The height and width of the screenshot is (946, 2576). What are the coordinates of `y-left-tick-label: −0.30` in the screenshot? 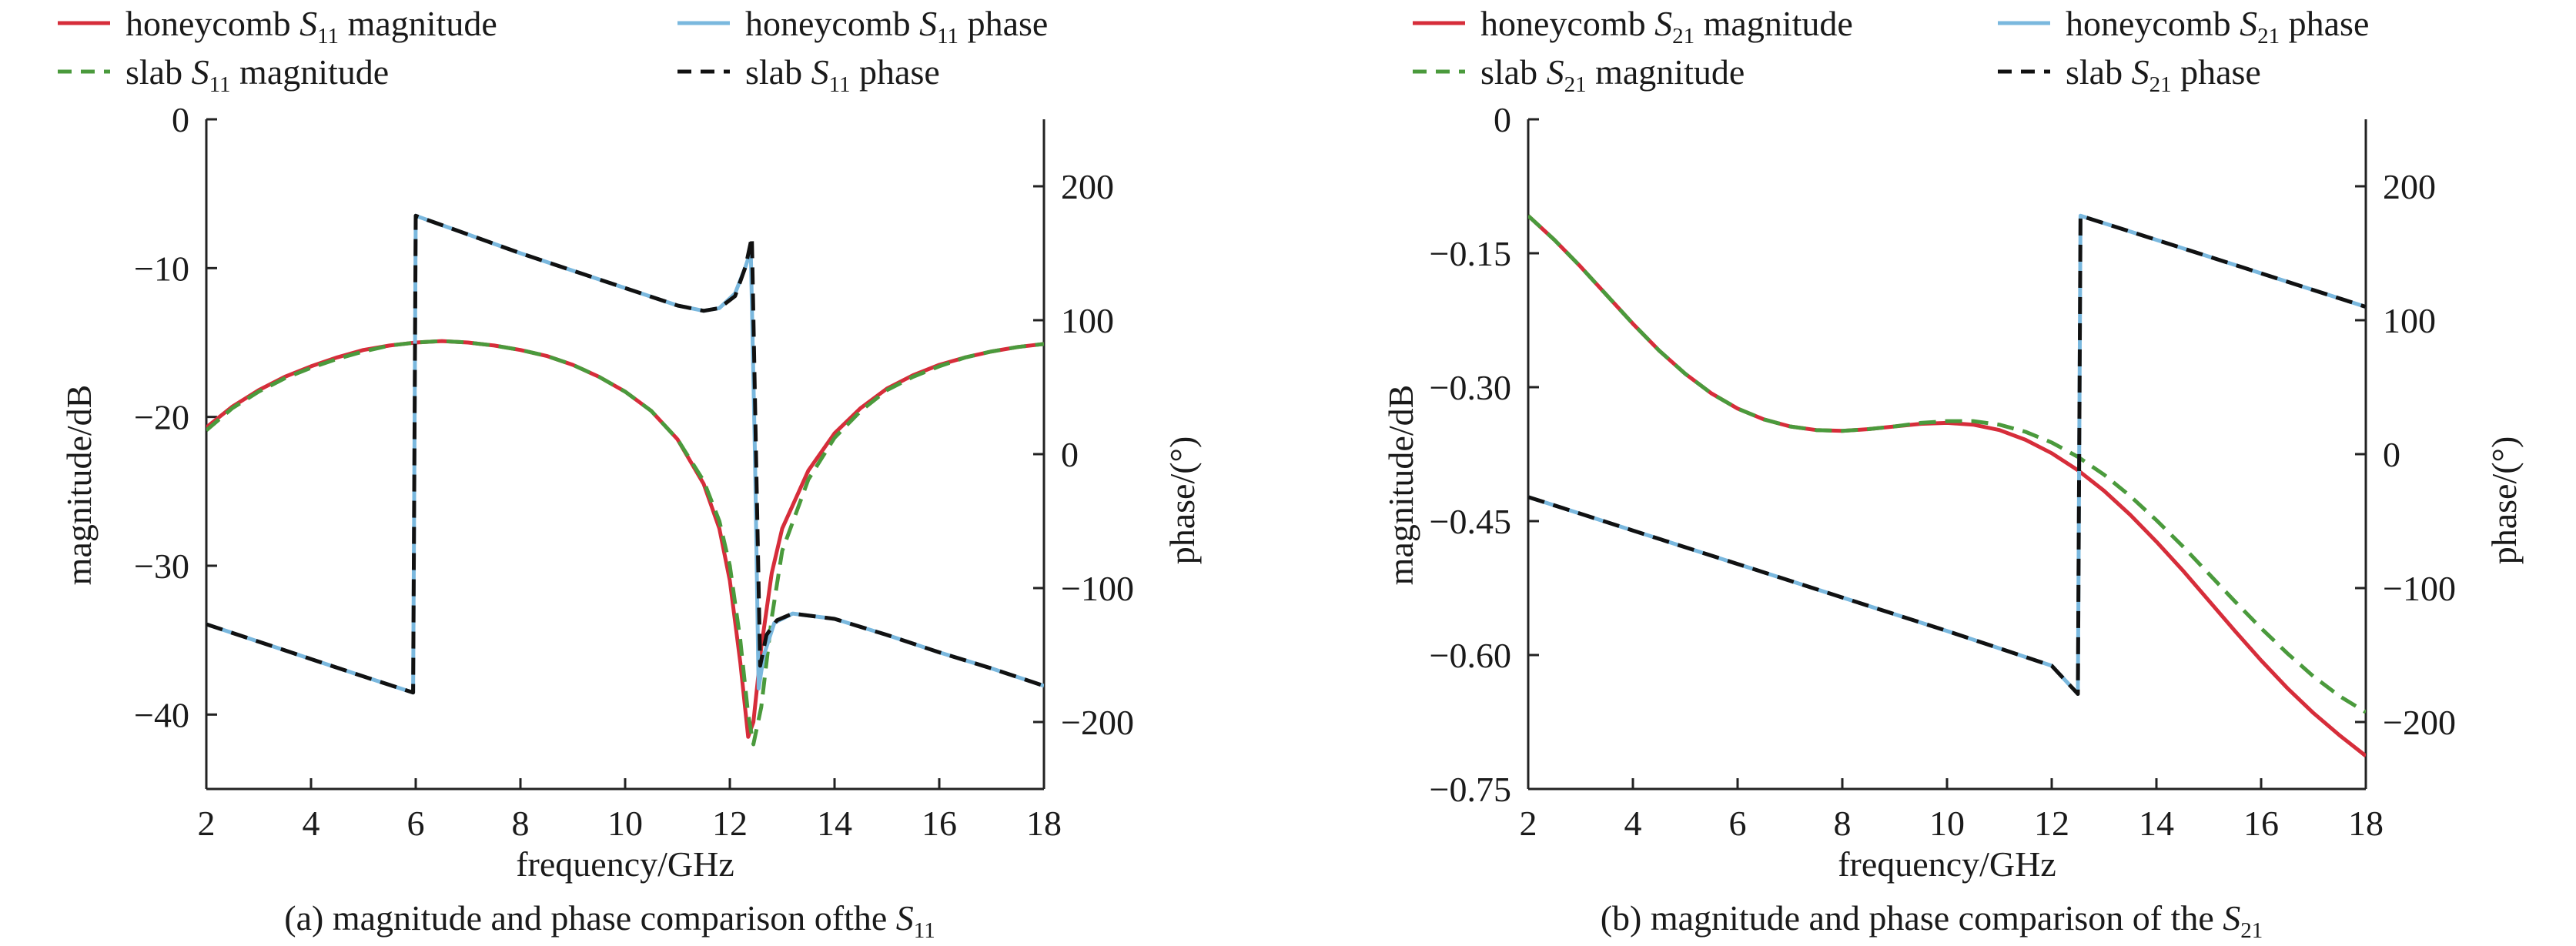 It's located at (1471, 387).